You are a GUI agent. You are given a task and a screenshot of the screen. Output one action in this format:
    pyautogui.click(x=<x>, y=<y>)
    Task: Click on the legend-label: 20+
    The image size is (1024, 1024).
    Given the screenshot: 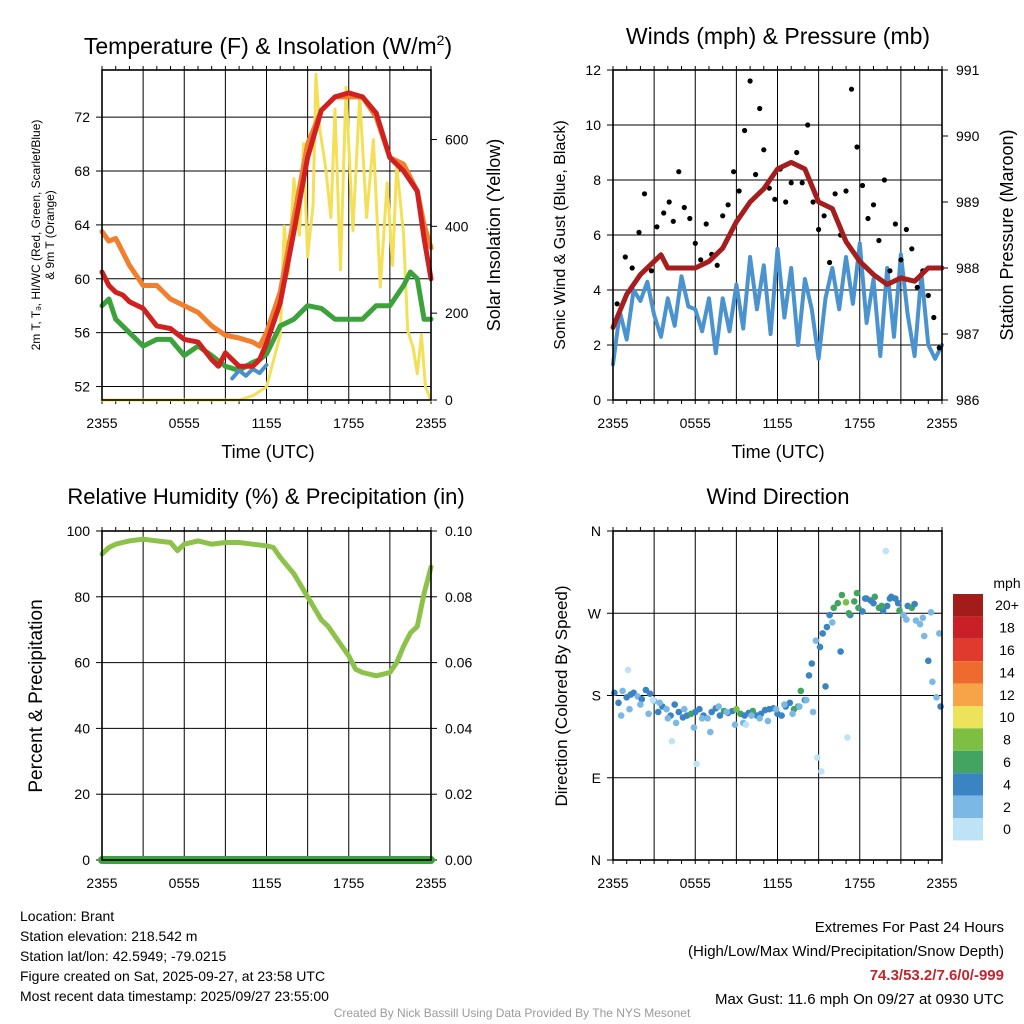 What is the action you would take?
    pyautogui.click(x=1007, y=605)
    